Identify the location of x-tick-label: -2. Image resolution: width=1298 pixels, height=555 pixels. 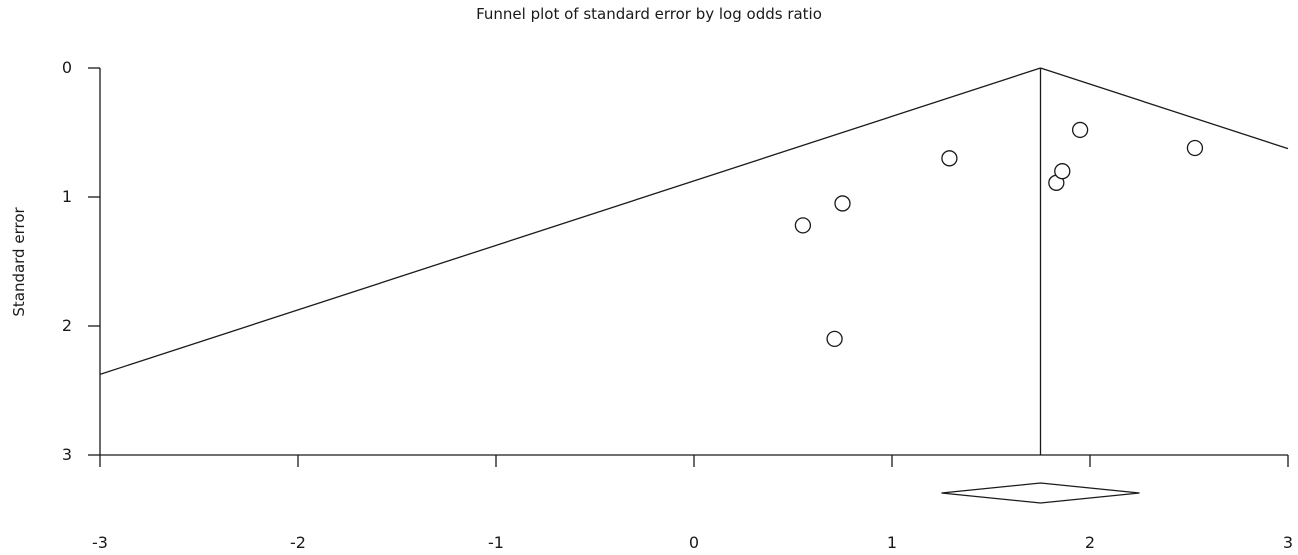
(298, 542).